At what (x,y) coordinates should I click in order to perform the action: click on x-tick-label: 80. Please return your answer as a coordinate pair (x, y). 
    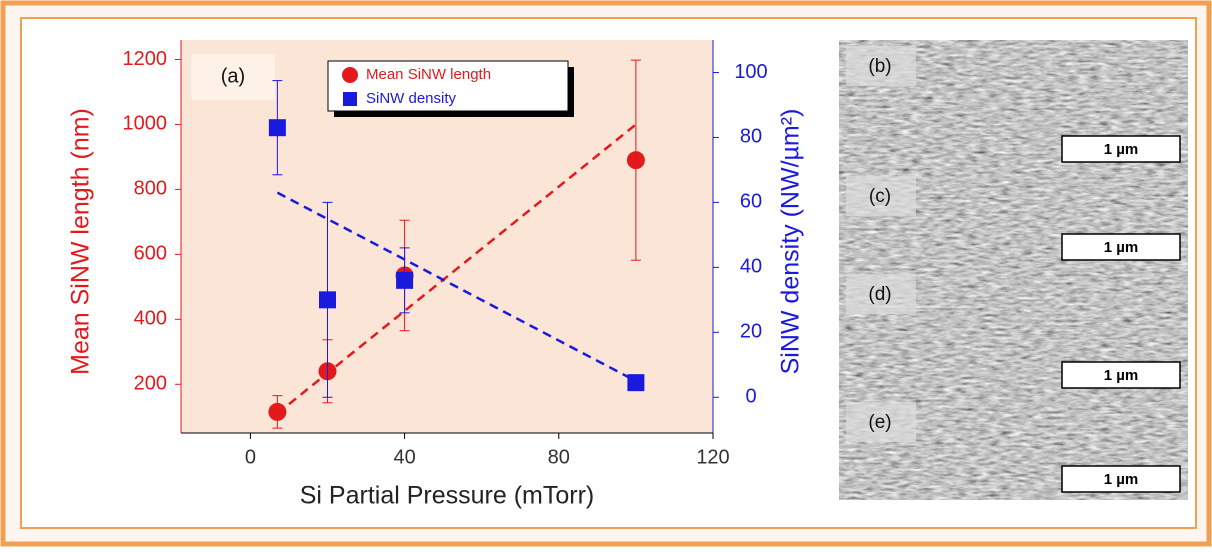
    Looking at the image, I should click on (559, 457).